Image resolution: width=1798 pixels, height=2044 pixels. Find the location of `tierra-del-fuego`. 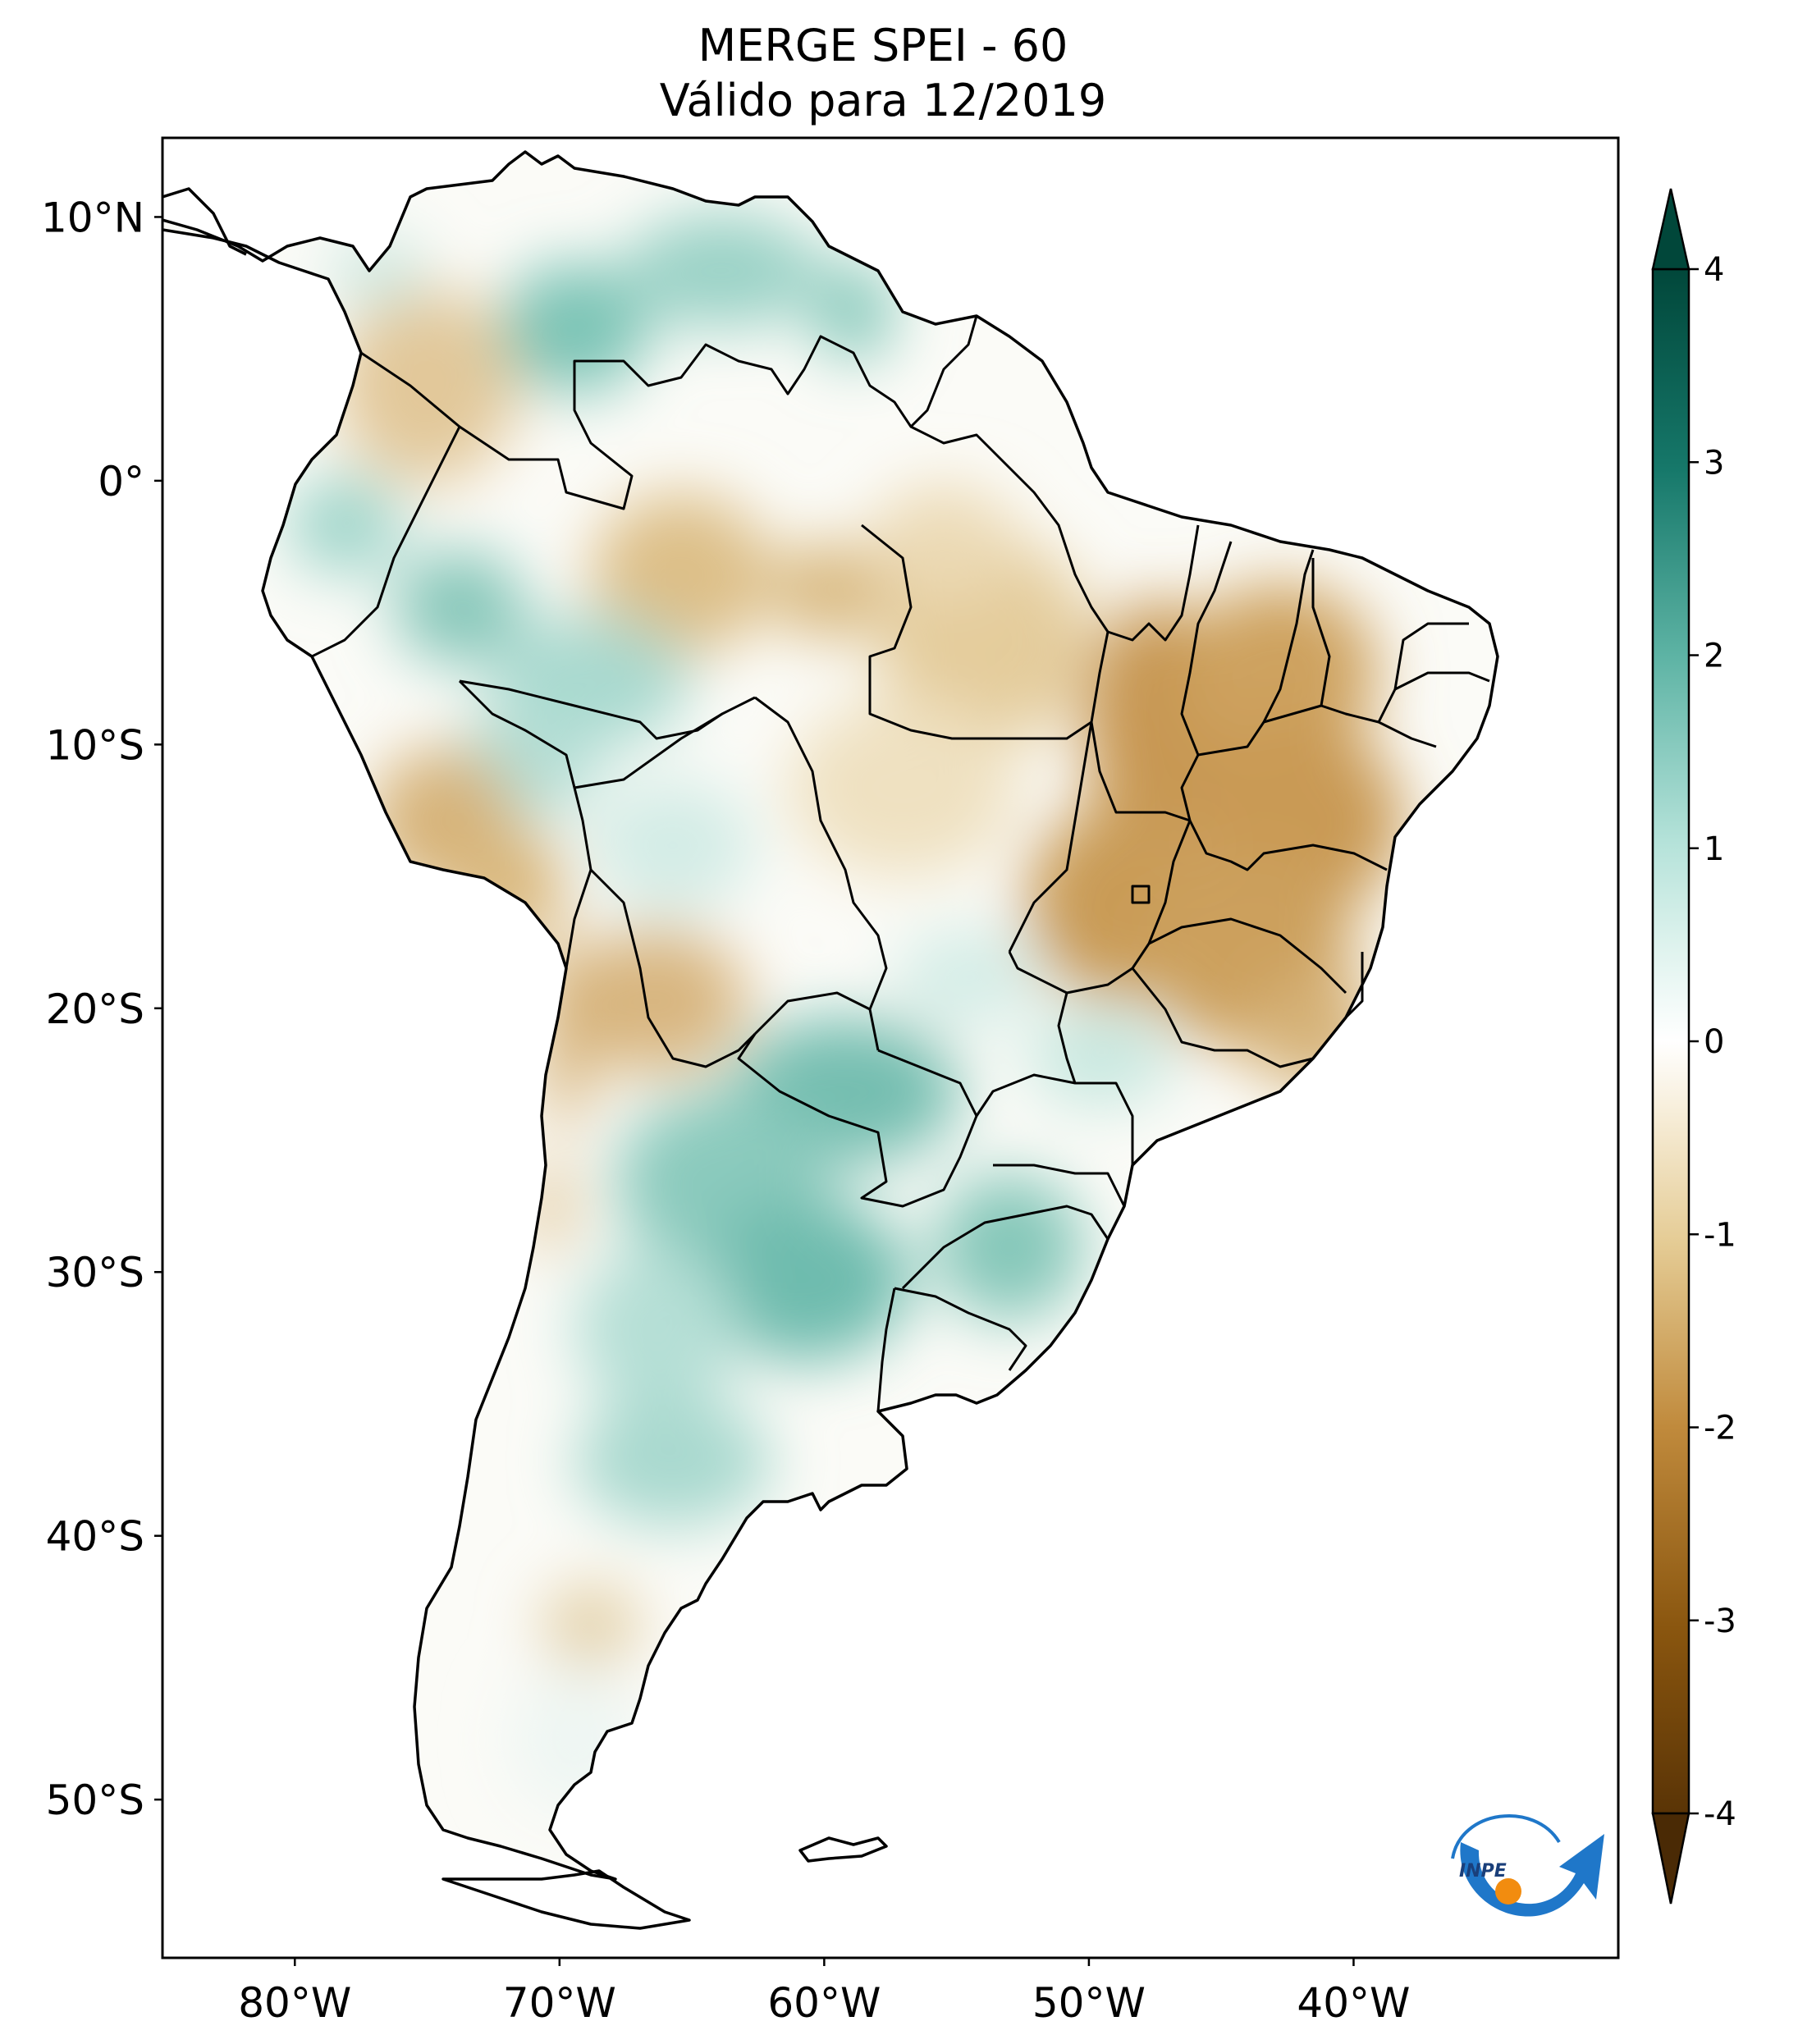

tierra-del-fuego is located at coordinates (566, 1899).